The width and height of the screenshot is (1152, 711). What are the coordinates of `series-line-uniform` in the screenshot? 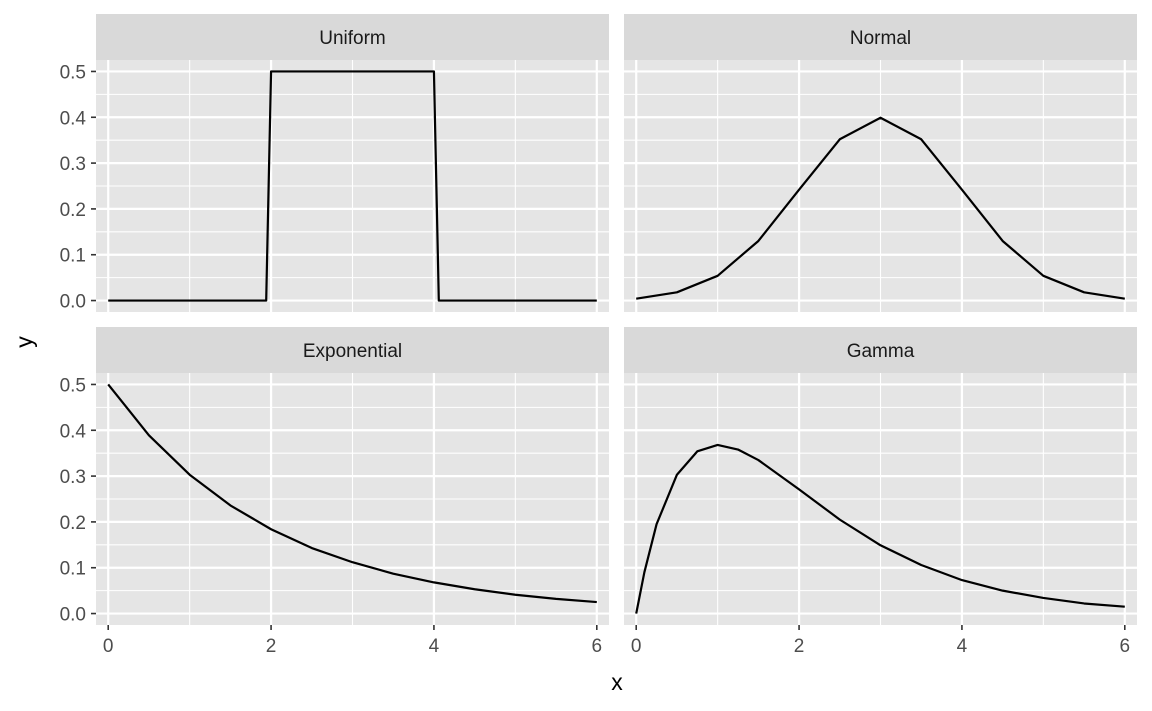 It's located at (352, 186).